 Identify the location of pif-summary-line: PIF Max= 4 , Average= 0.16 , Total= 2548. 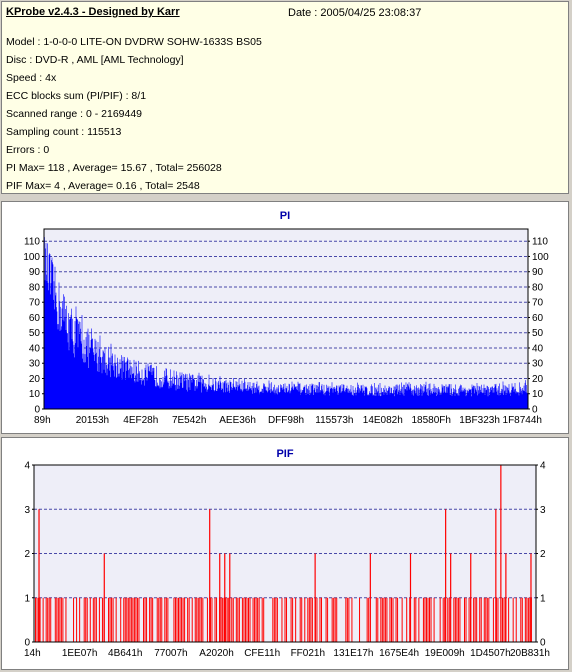
(103, 186).